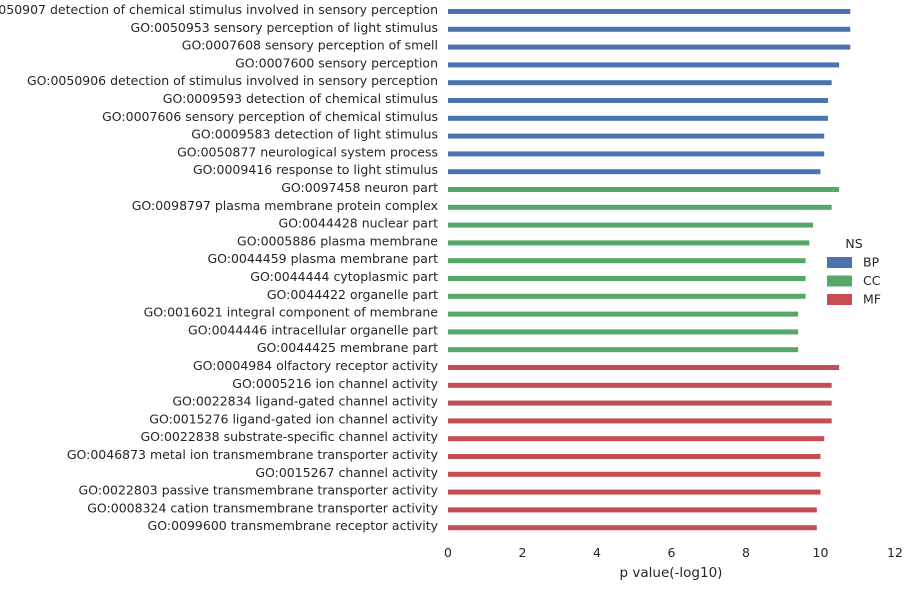 This screenshot has width=908, height=591. Describe the element at coordinates (671, 573) in the screenshot. I see `x-axis-label: p value(-log10)` at that location.